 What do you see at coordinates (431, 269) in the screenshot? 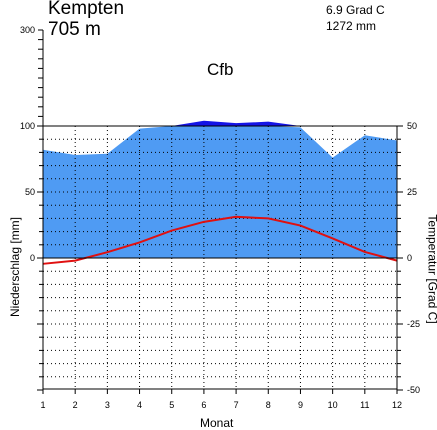
I see `y-axis-label-right: Temperatur [Grad C]` at bounding box center [431, 269].